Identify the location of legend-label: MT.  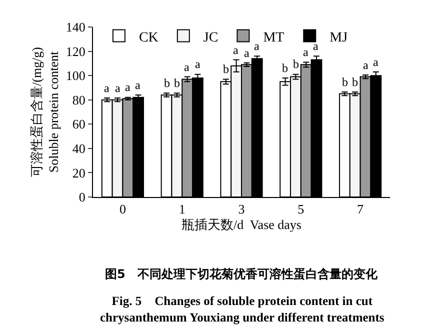
(274, 38).